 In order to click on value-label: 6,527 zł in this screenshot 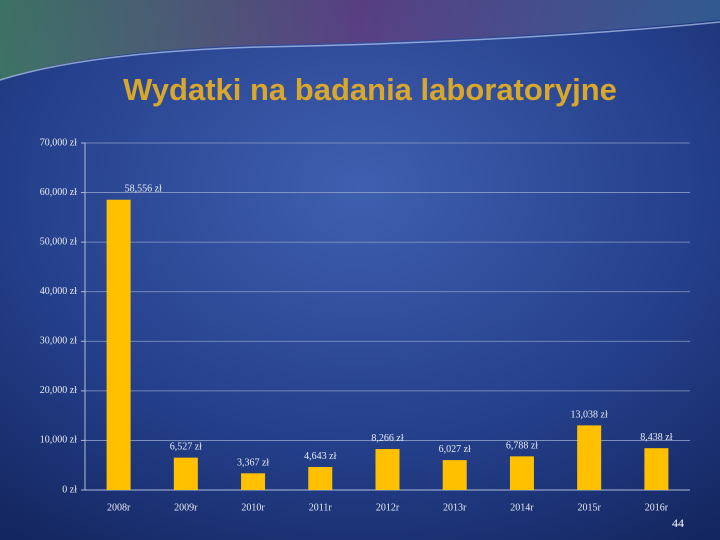, I will do `click(186, 447)`.